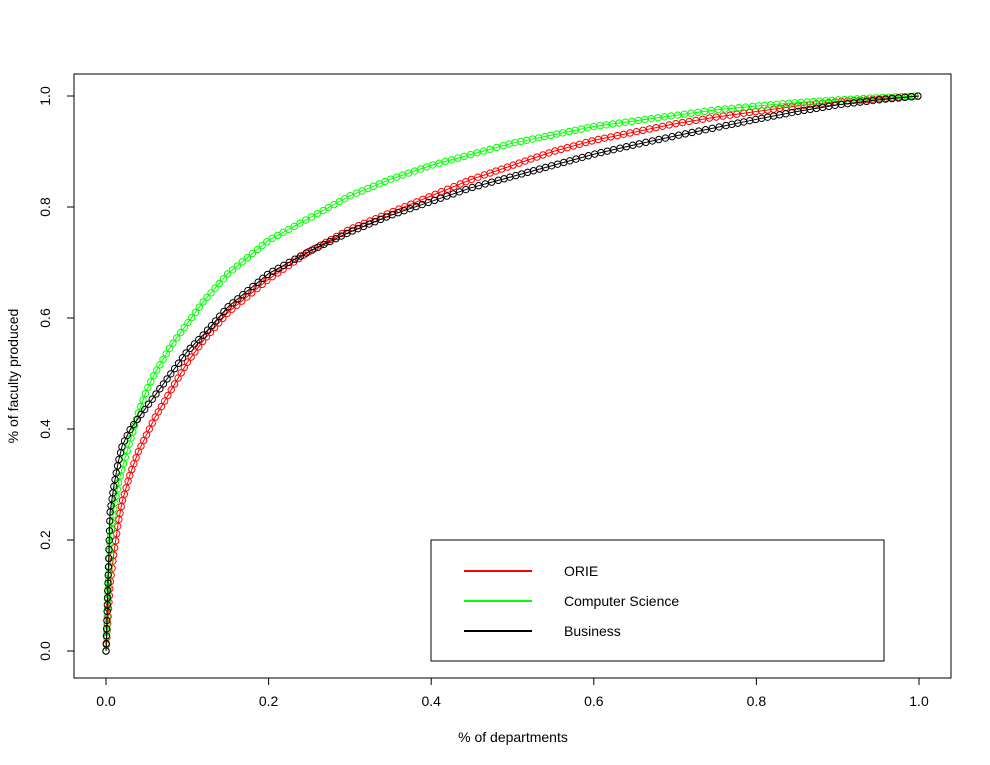 The image size is (990, 765). What do you see at coordinates (45, 318) in the screenshot?
I see `y-tick-label: 0.6` at bounding box center [45, 318].